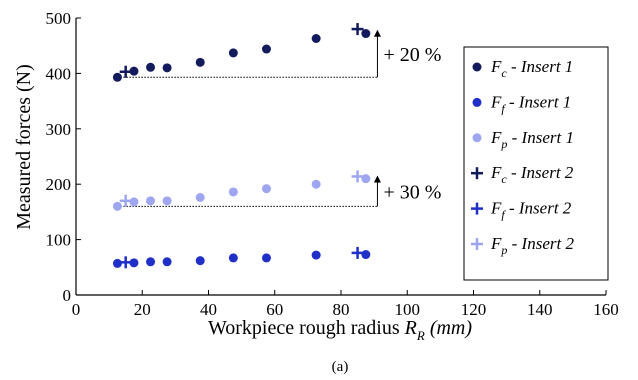 The width and height of the screenshot is (638, 380). Describe the element at coordinates (24, 146) in the screenshot. I see `y-axis-label: Measured forces (N)` at that location.